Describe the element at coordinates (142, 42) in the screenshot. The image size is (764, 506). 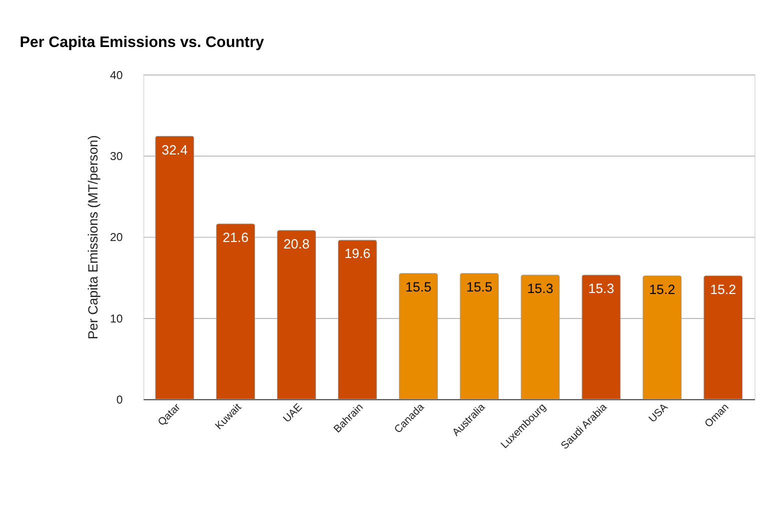
I see `chart-title: Per Capita Emissions vs. Country` at that location.